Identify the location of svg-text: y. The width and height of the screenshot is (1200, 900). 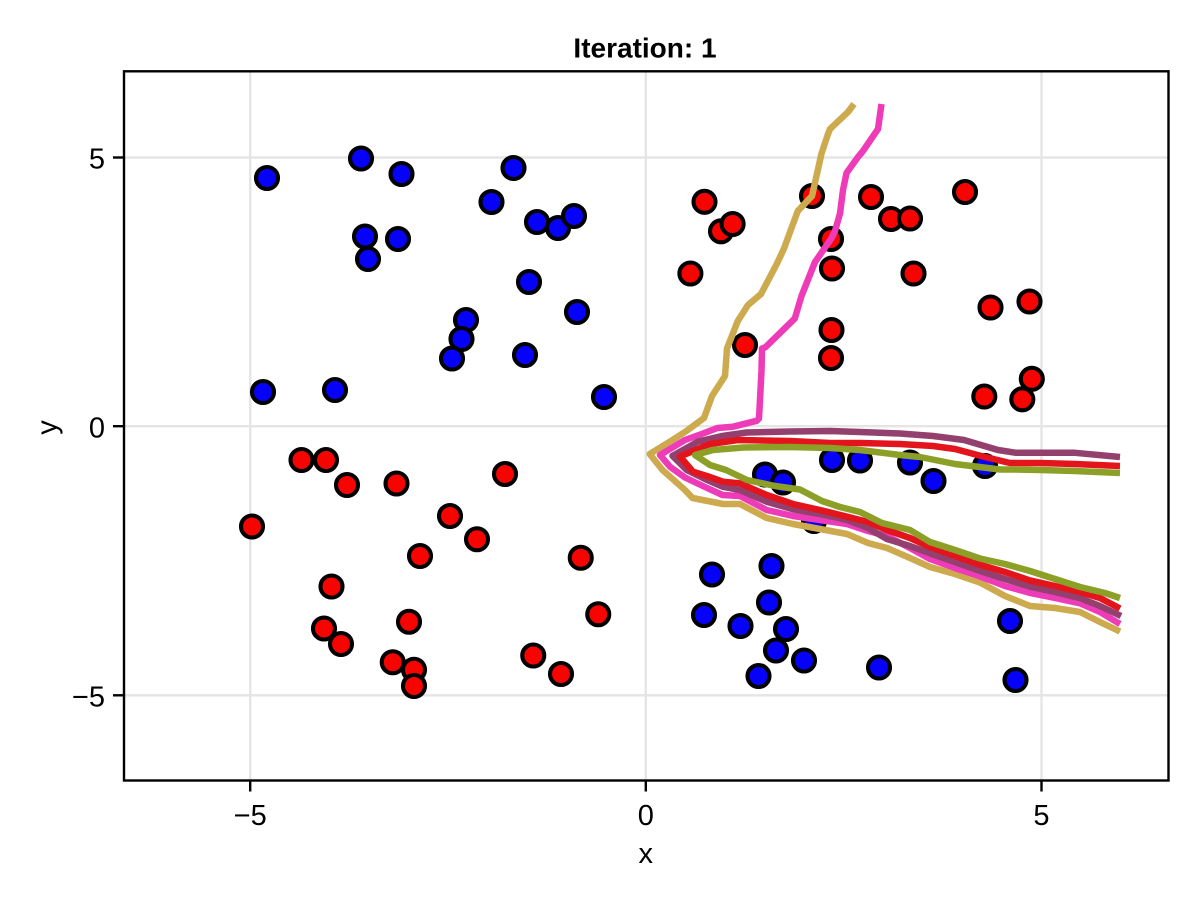
(47, 427).